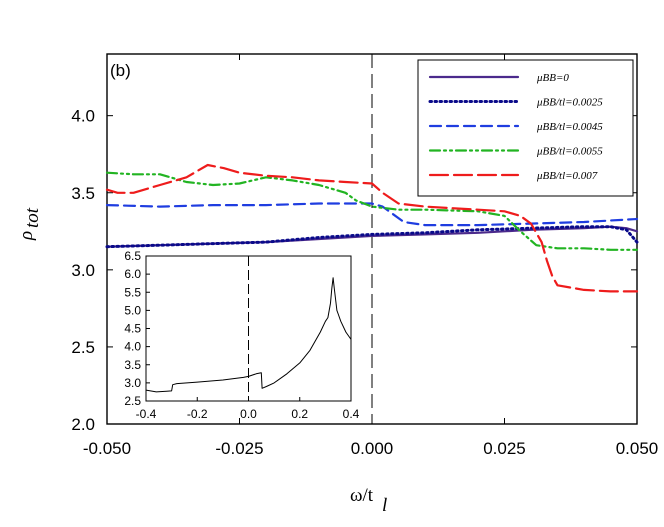  I want to click on y-axis-title-main: ρ, so click(26, 236).